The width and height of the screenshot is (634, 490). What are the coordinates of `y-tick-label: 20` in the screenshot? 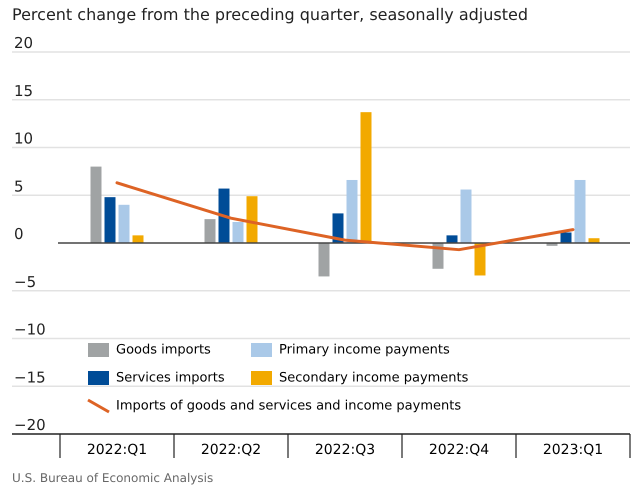 It's located at (24, 43).